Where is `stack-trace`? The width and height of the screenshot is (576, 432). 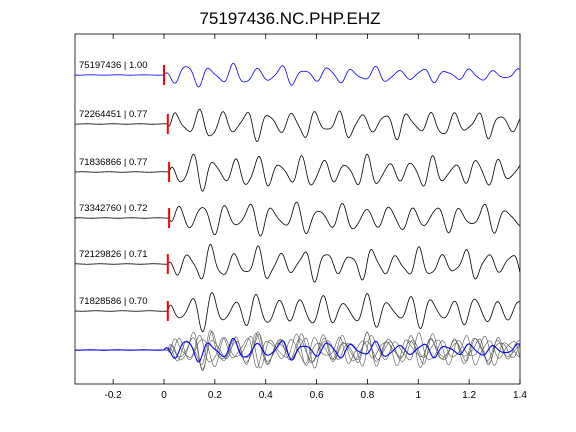
stack-trace is located at coordinates (297, 351).